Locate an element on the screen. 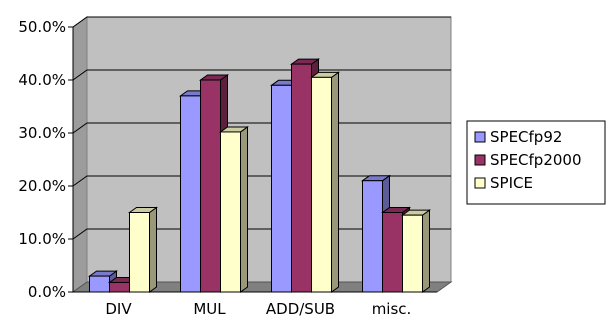  legend-label: SPICE is located at coordinates (511, 183).